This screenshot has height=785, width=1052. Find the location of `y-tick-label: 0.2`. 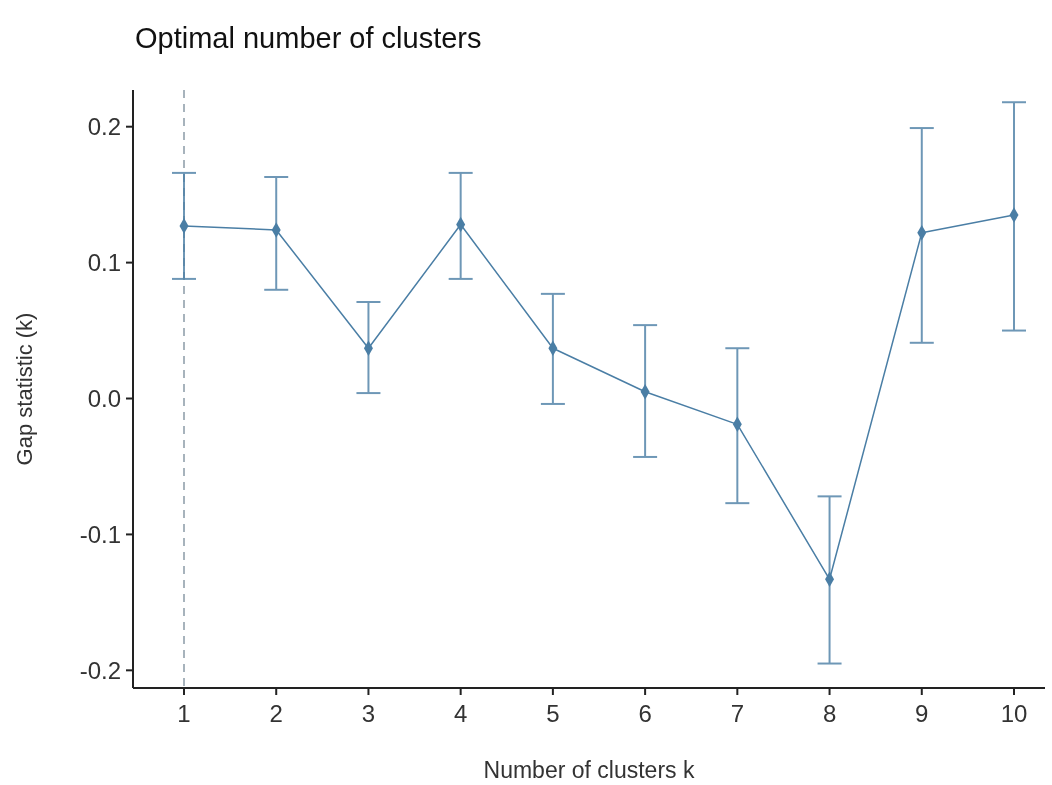

y-tick-label: 0.2 is located at coordinates (104, 127).